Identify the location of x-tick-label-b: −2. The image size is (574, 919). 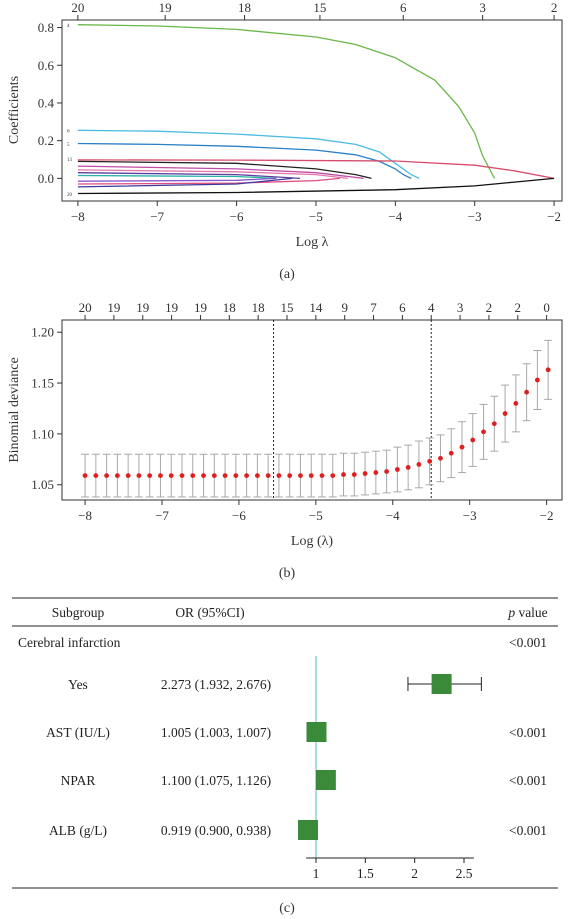
(547, 515).